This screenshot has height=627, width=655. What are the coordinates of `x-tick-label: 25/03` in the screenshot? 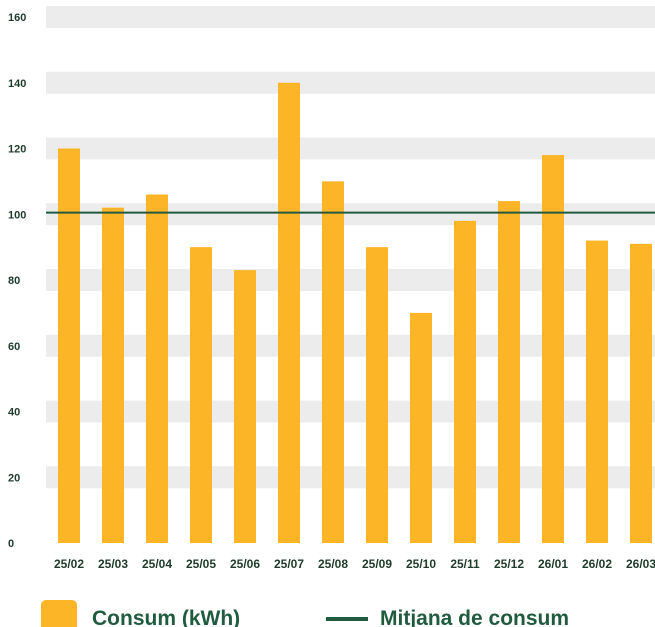 It's located at (113, 564).